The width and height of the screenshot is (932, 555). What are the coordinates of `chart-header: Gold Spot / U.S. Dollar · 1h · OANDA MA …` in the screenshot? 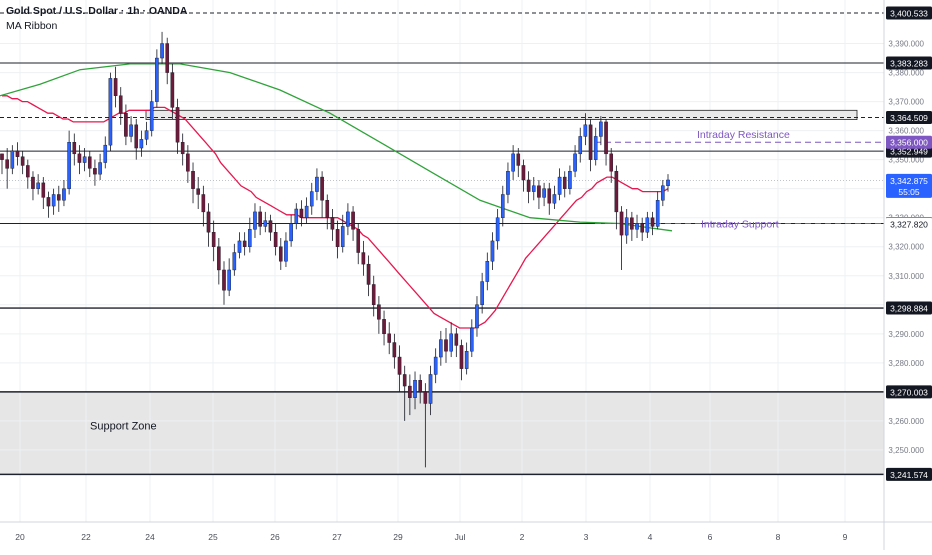 It's located at (96, 18).